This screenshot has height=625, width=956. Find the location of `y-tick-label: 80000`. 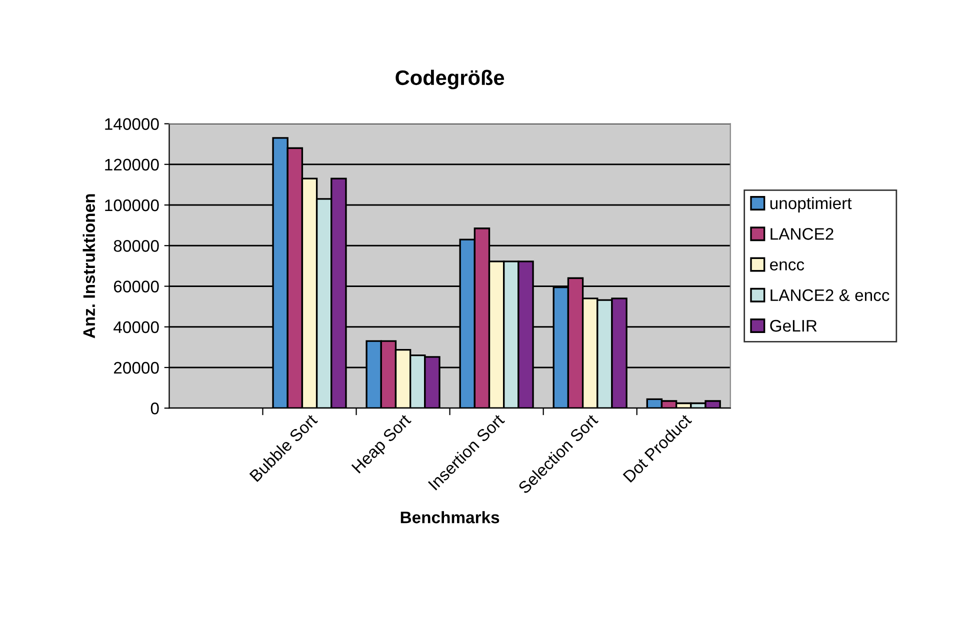

y-tick-label: 80000 is located at coordinates (136, 246).